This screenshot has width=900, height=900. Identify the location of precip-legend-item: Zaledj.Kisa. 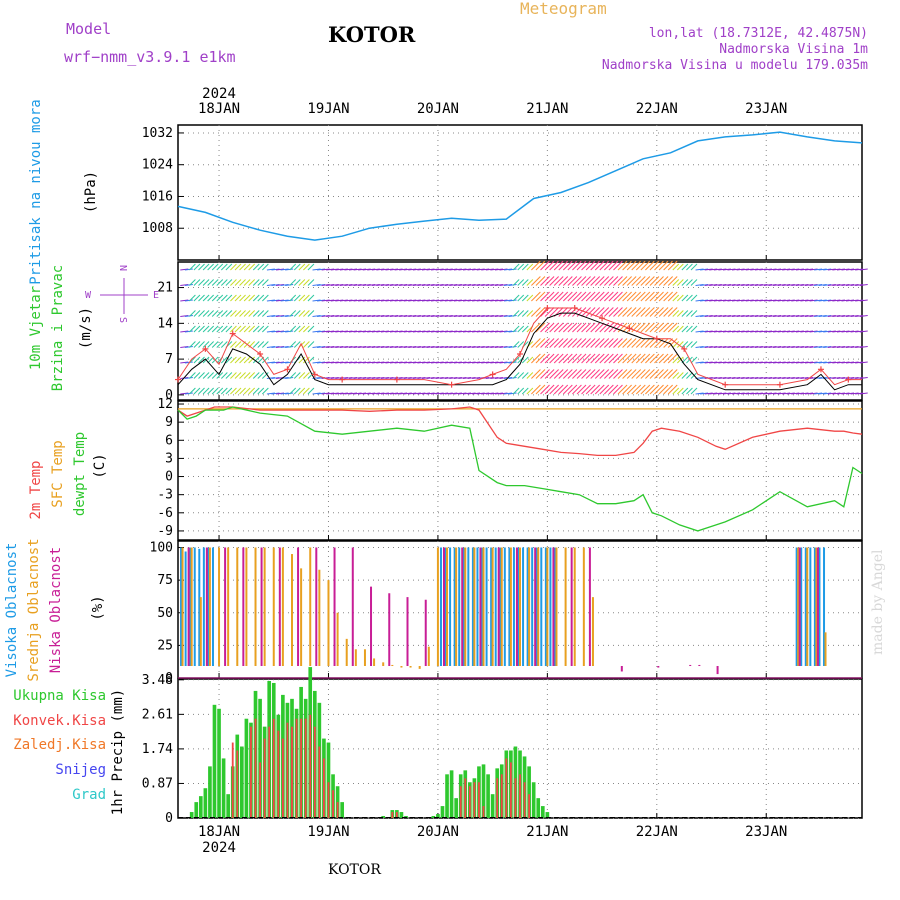
(59, 745).